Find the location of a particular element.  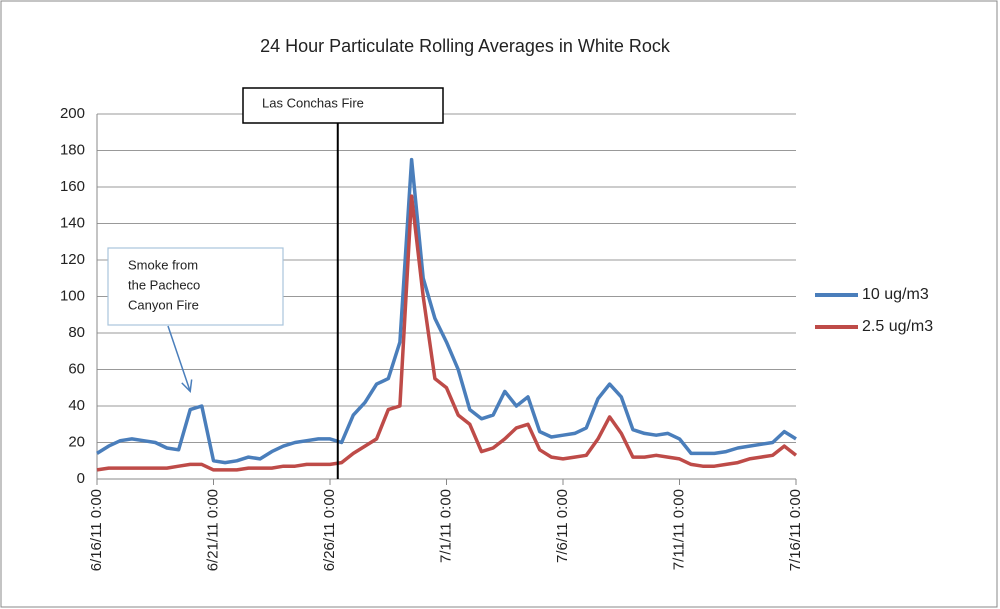

y-tick-label: 80 is located at coordinates (76, 332).